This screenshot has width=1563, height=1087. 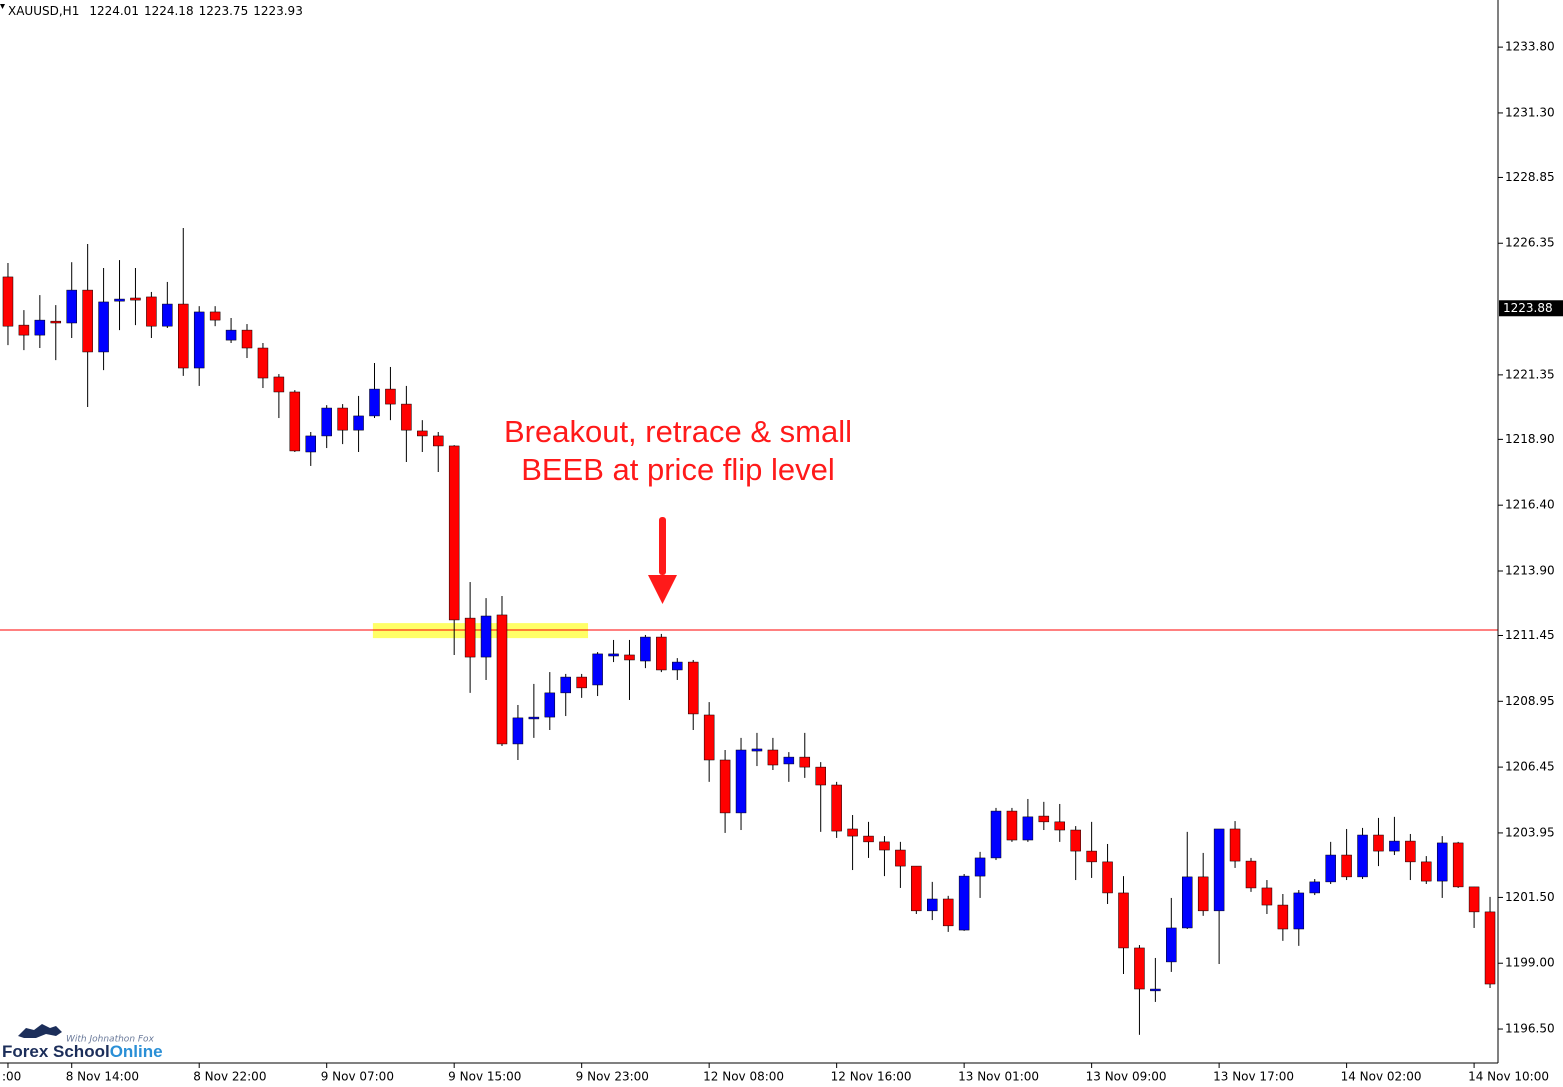 What do you see at coordinates (662, 546) in the screenshot?
I see `arrow-shaft` at bounding box center [662, 546].